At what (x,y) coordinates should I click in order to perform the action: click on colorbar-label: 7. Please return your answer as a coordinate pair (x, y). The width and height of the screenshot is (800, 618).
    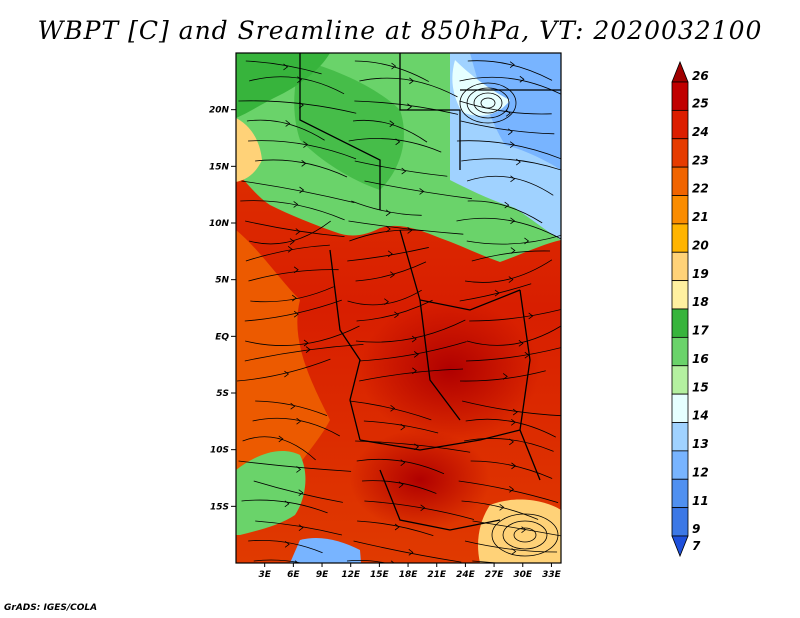
    Looking at the image, I should click on (696, 546).